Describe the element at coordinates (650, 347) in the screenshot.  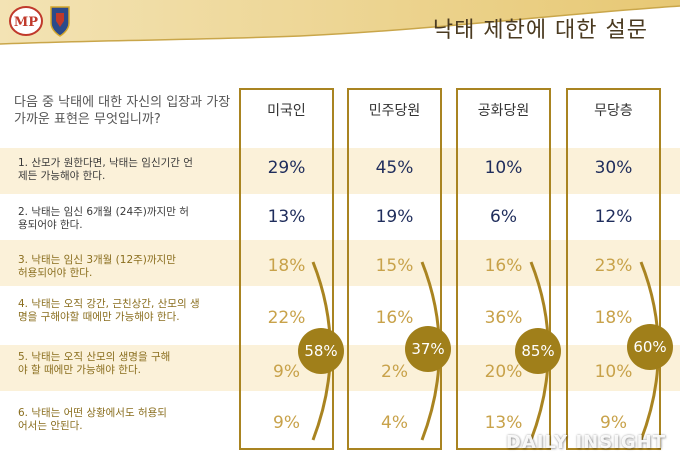
I see `group-total-independents: 60%` at that location.